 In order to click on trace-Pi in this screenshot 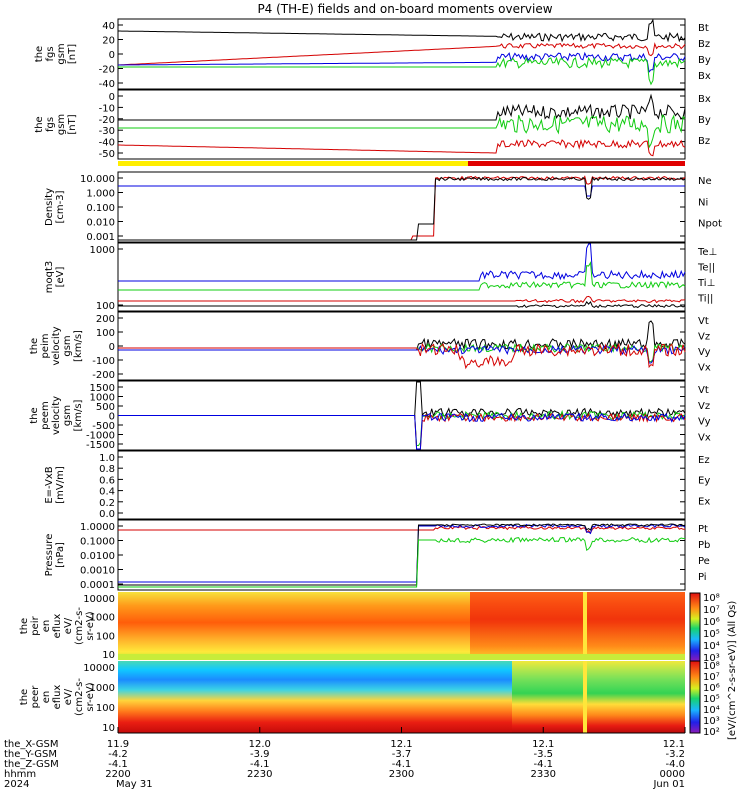, I will do `click(402, 553)`.